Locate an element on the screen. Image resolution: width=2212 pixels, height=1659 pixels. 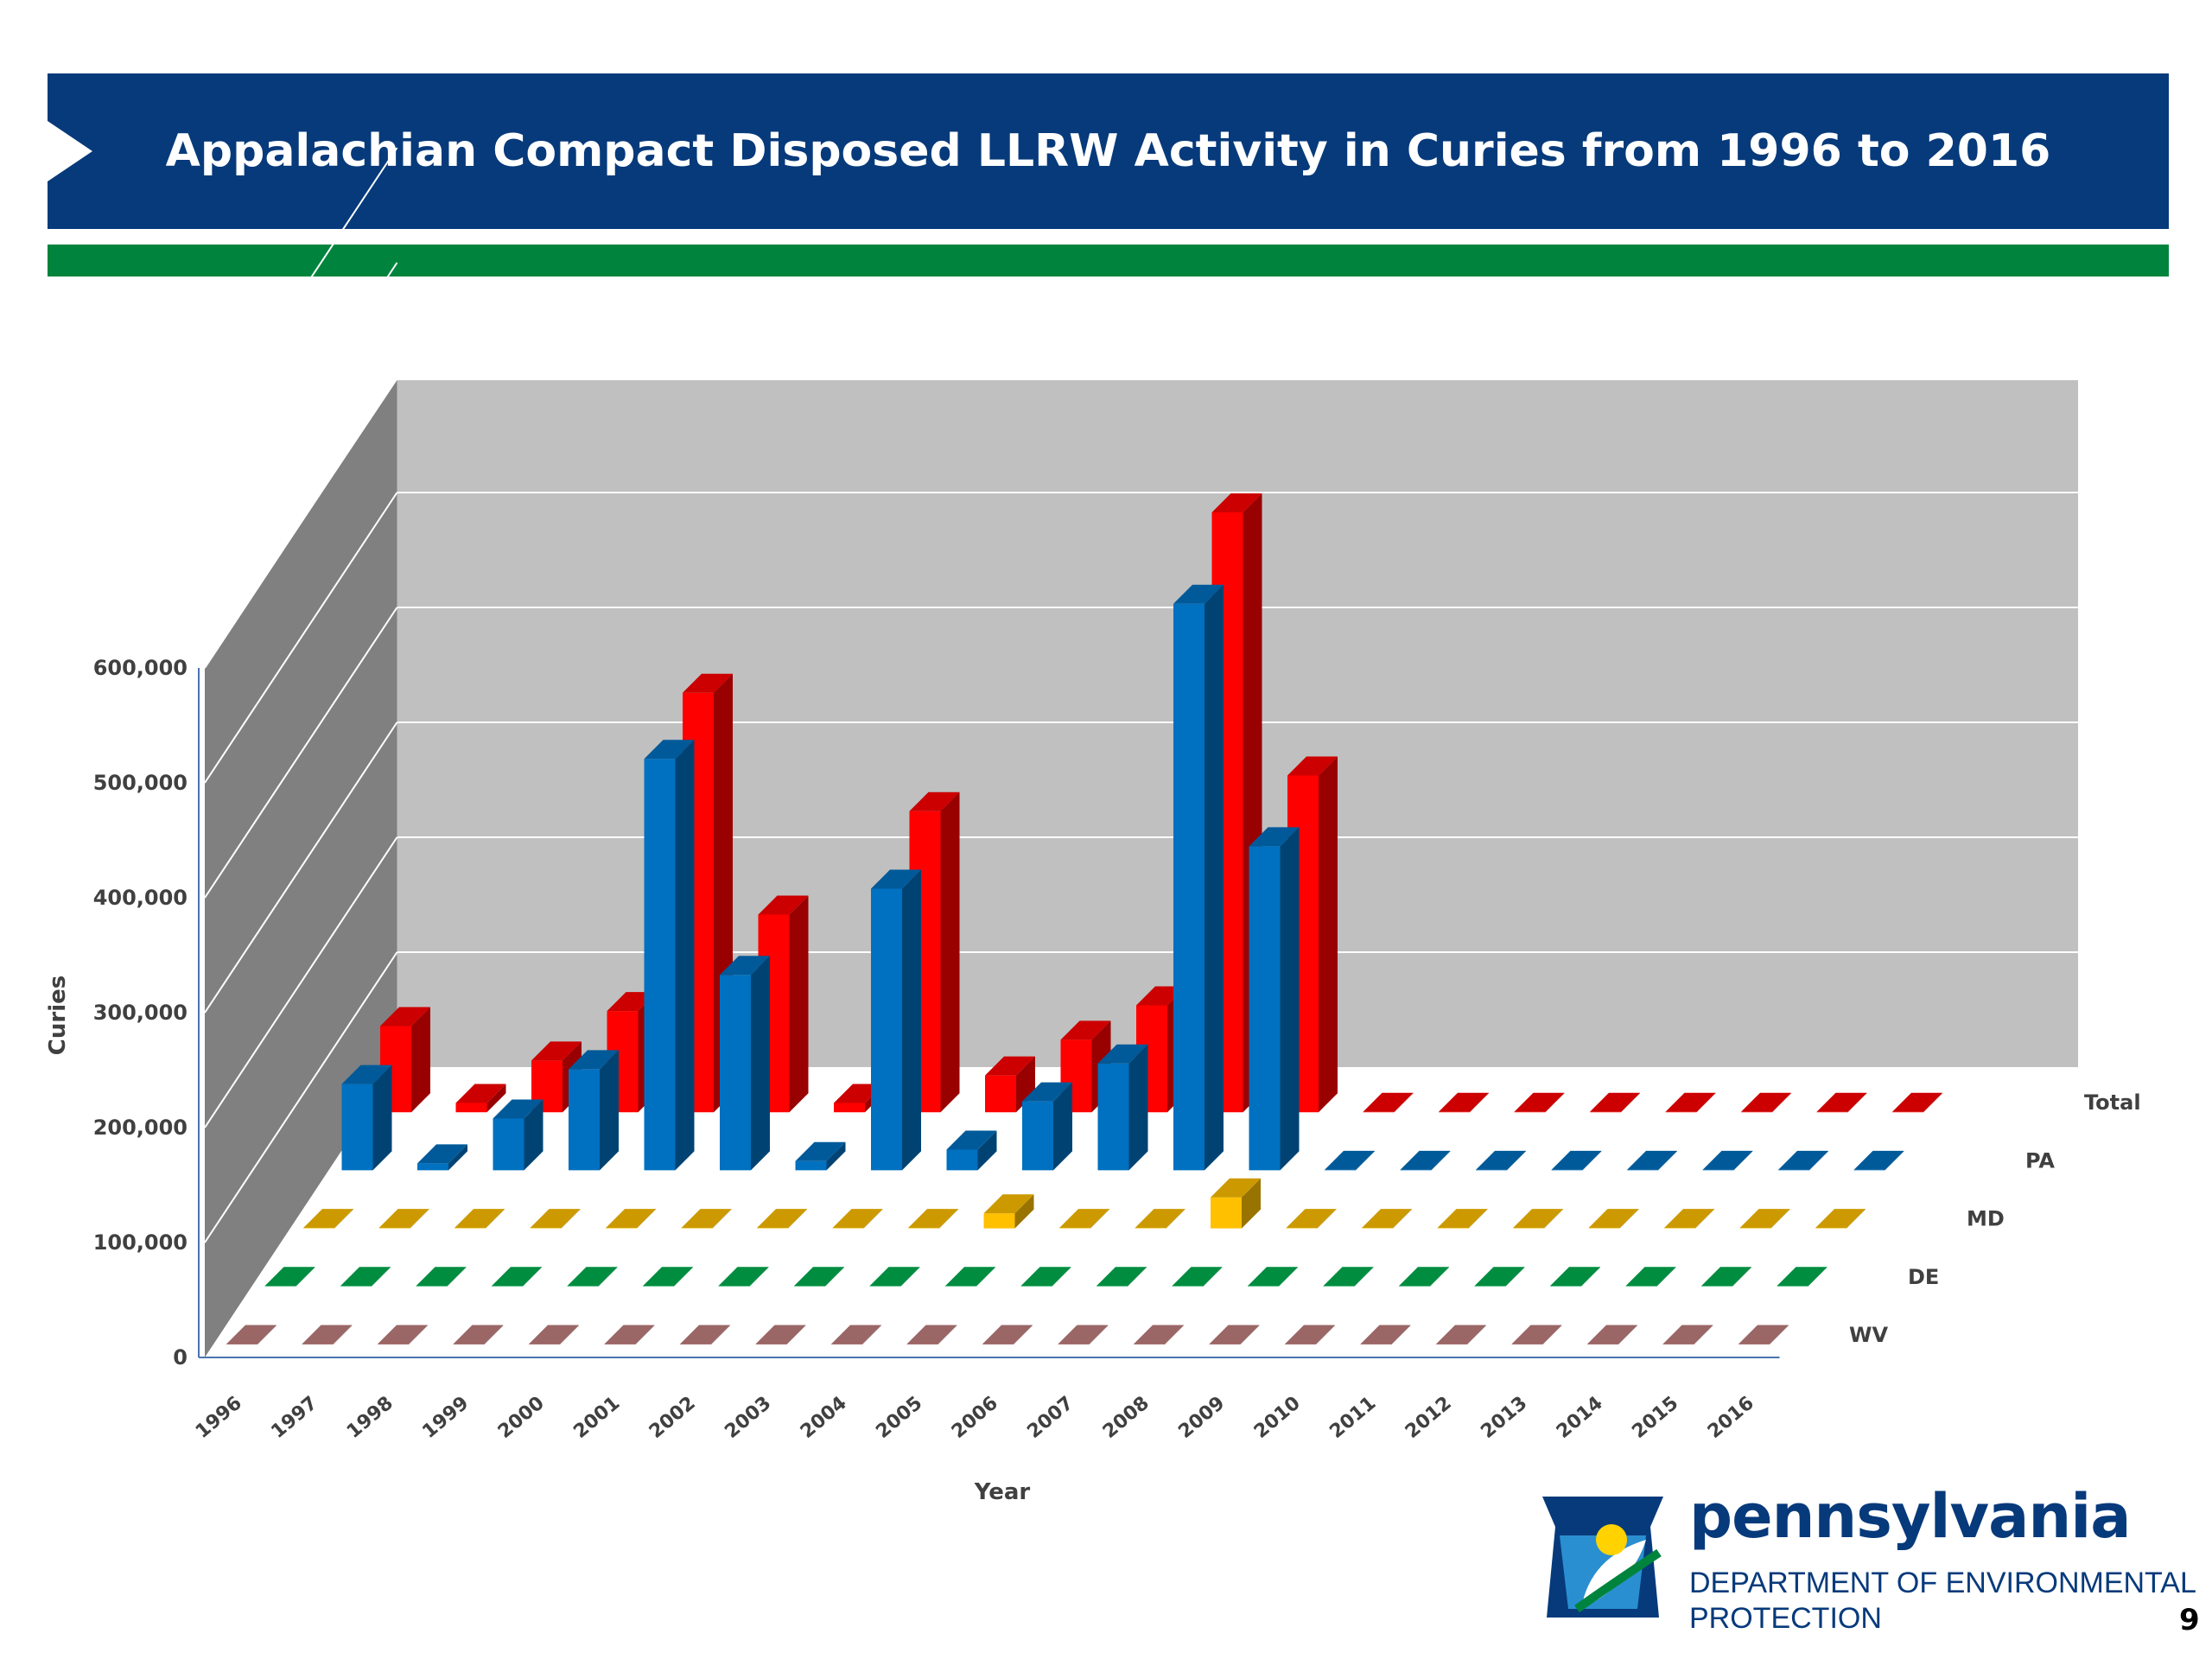
series-label-WV: WV is located at coordinates (1868, 1335).